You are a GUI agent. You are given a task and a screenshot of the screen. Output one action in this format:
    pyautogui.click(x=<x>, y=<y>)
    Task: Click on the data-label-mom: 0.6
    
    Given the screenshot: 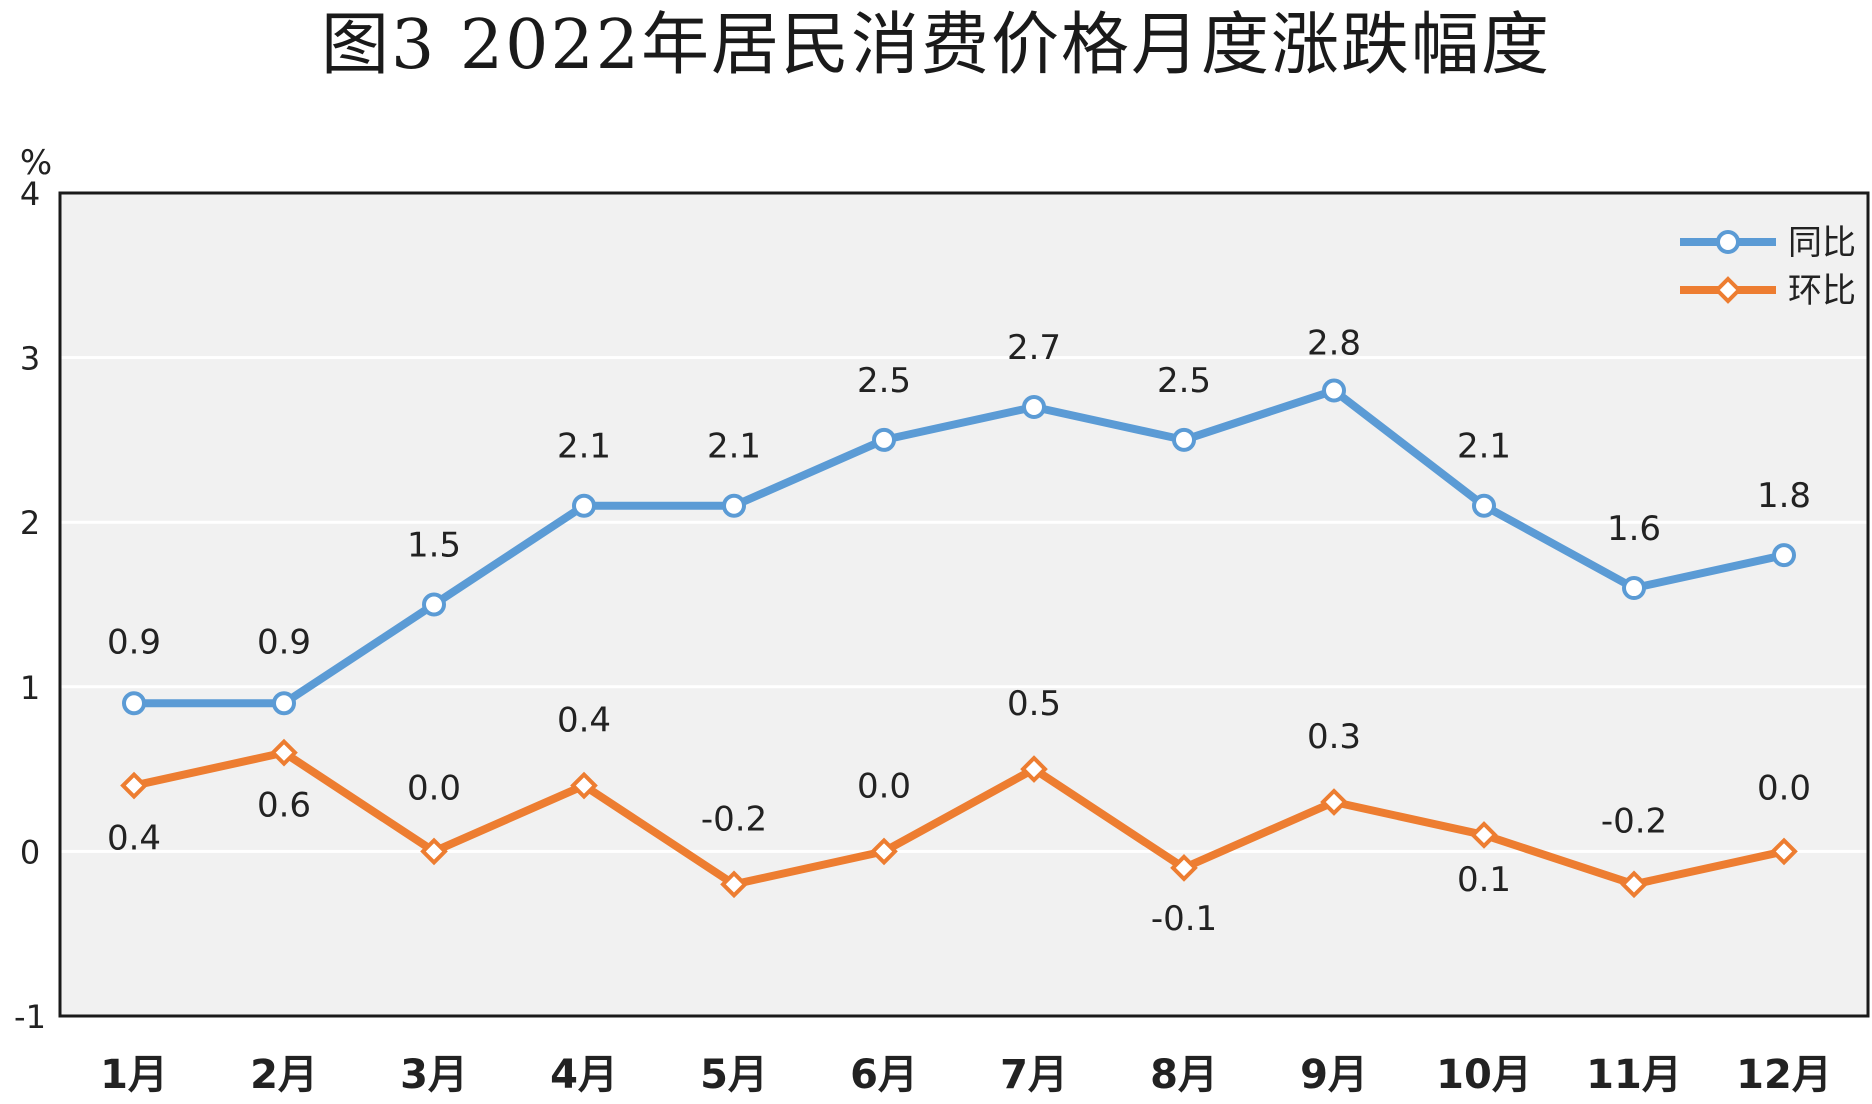 What is the action you would take?
    pyautogui.click(x=284, y=806)
    